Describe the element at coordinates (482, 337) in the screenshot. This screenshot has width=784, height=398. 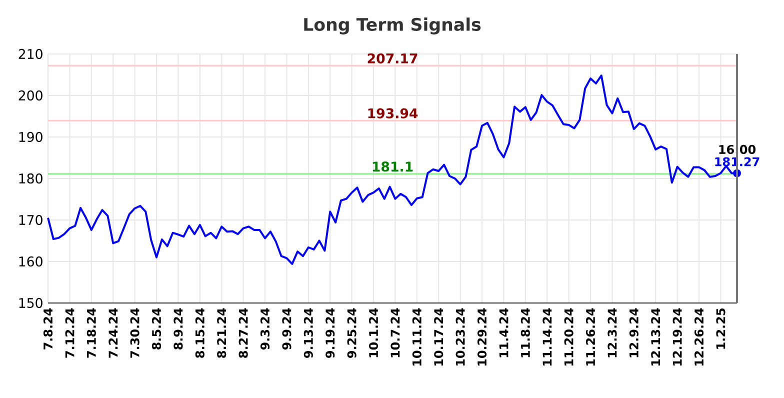
I see `x-tick-label: 10.29.24` at that location.